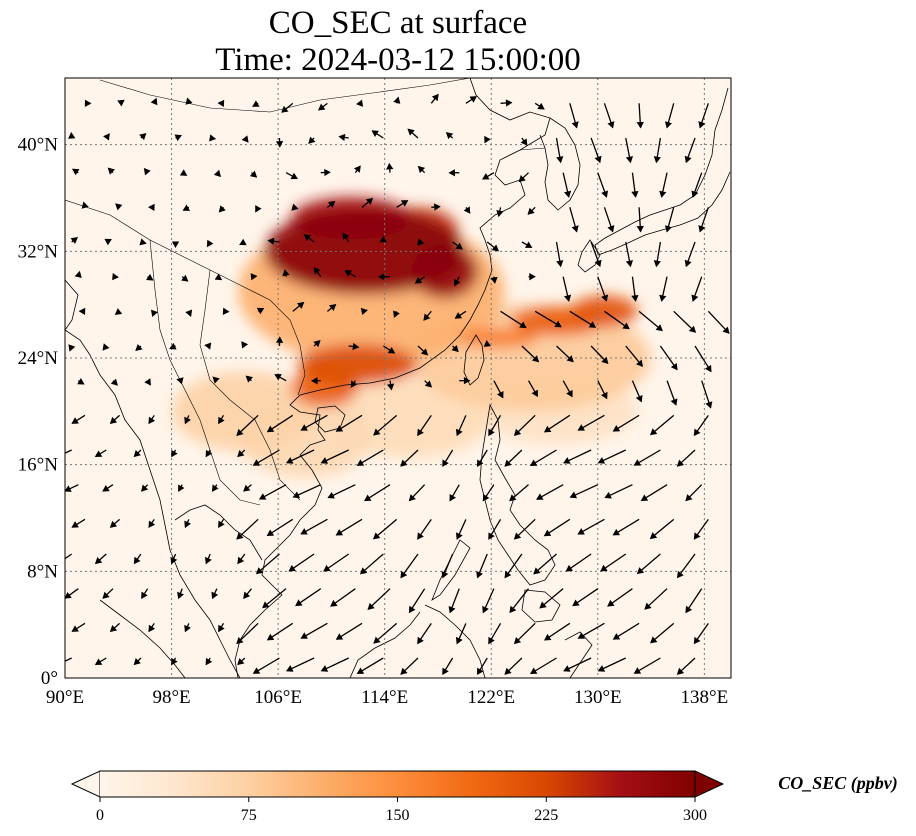  I want to click on lon-tick-label: 98°E, so click(171, 697).